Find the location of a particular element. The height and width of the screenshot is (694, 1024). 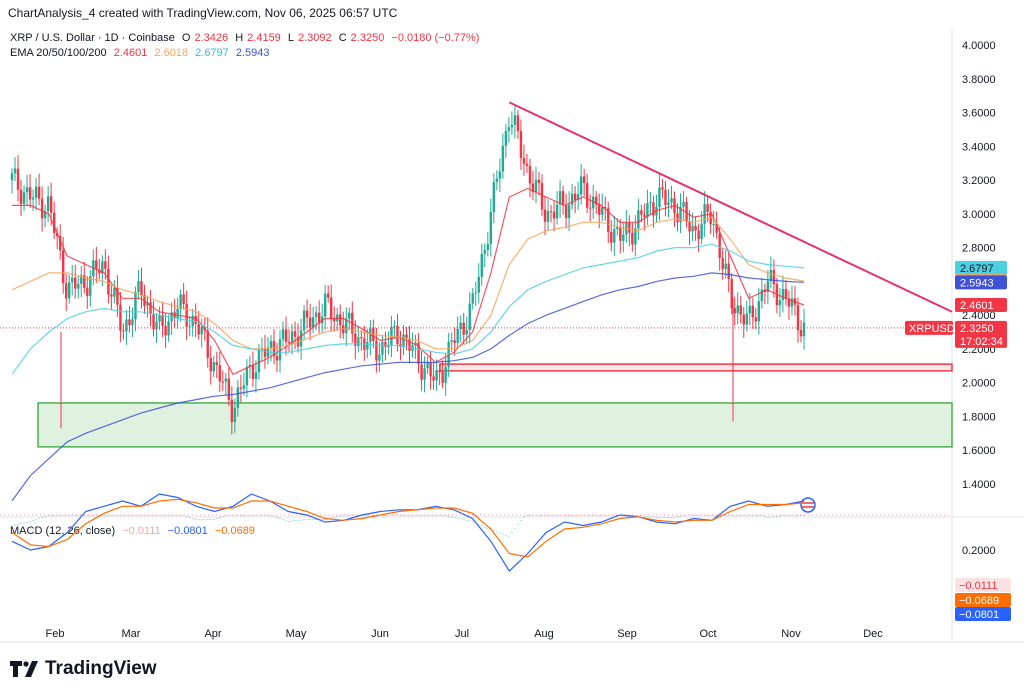

macd-line-value: −0.0801 is located at coordinates (187, 531).